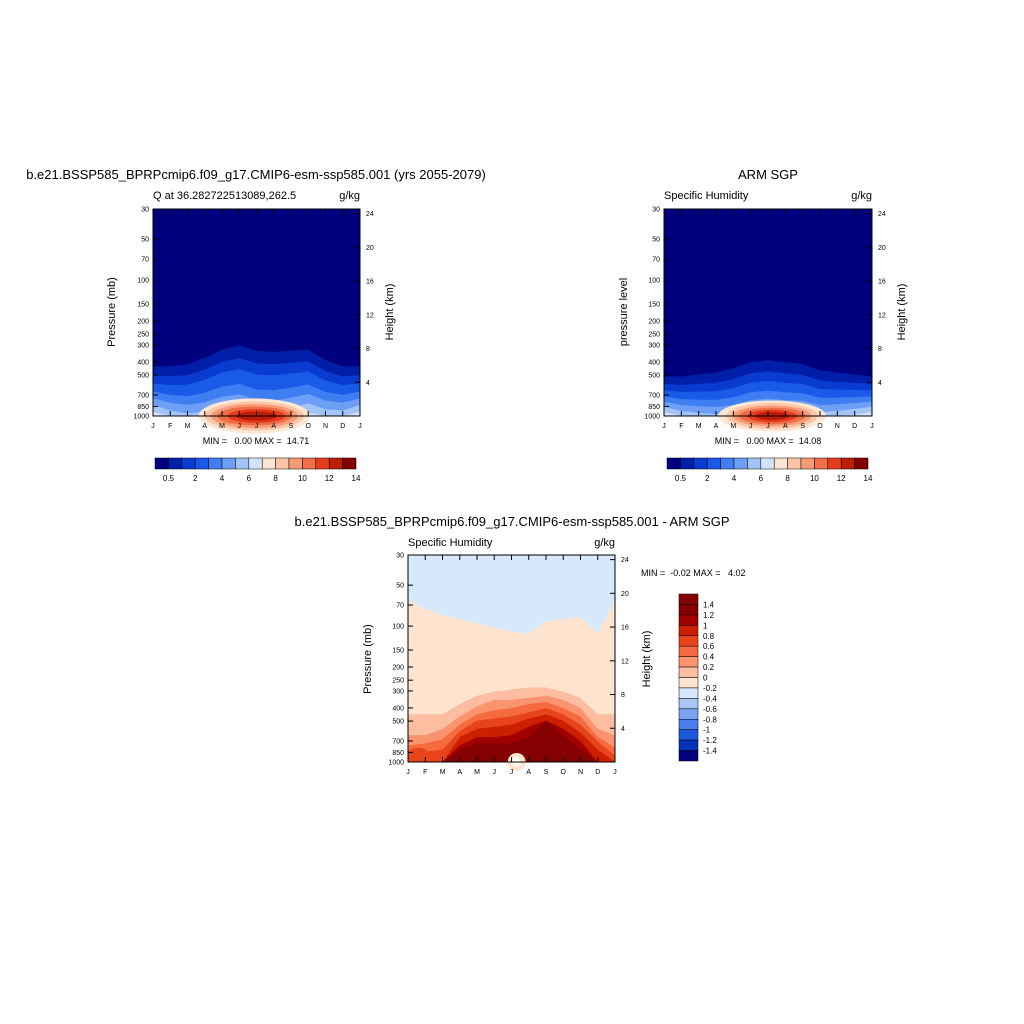  I want to click on colorbar-label: -1.2, so click(710, 740).